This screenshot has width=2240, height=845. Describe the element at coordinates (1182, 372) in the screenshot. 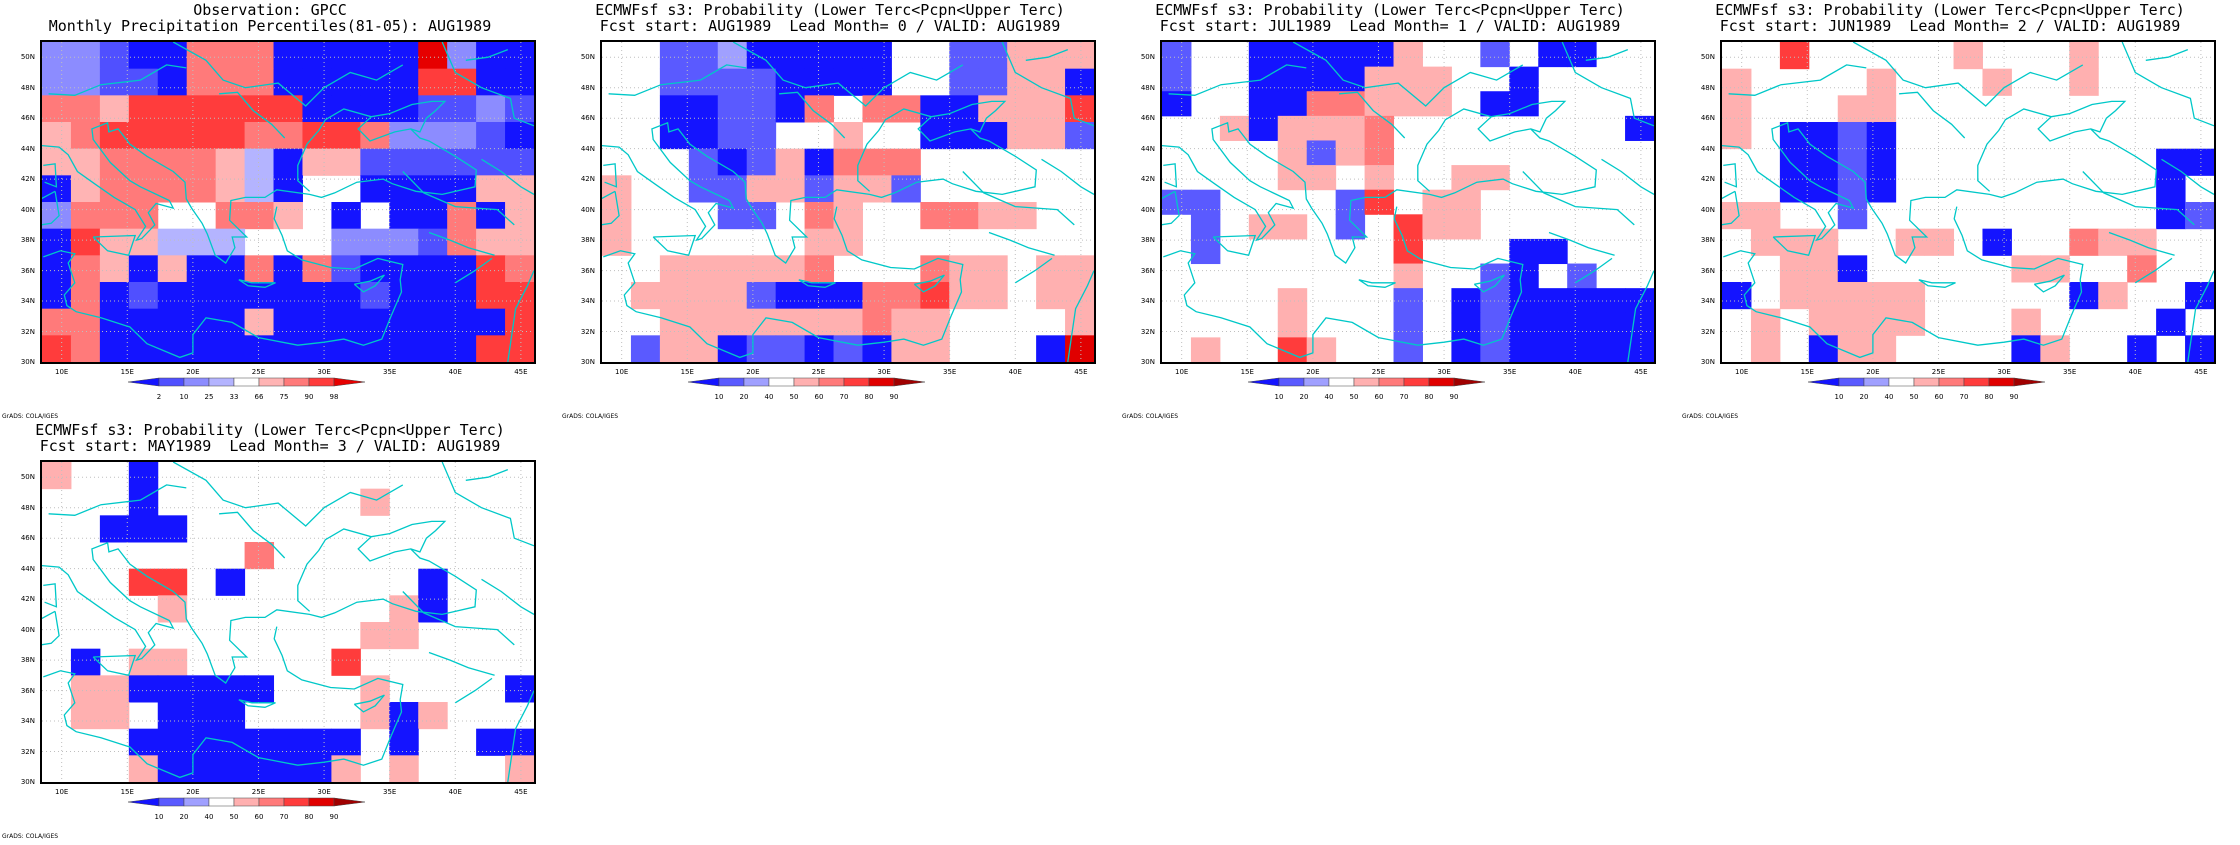

I see `lon-tick-label: 10E` at that location.